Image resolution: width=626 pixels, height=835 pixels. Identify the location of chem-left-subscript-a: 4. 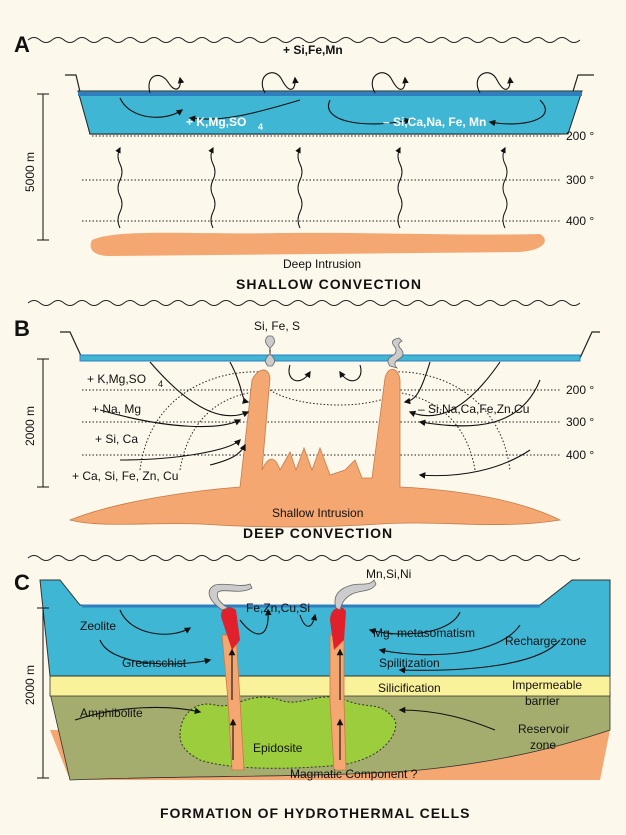
(260, 127).